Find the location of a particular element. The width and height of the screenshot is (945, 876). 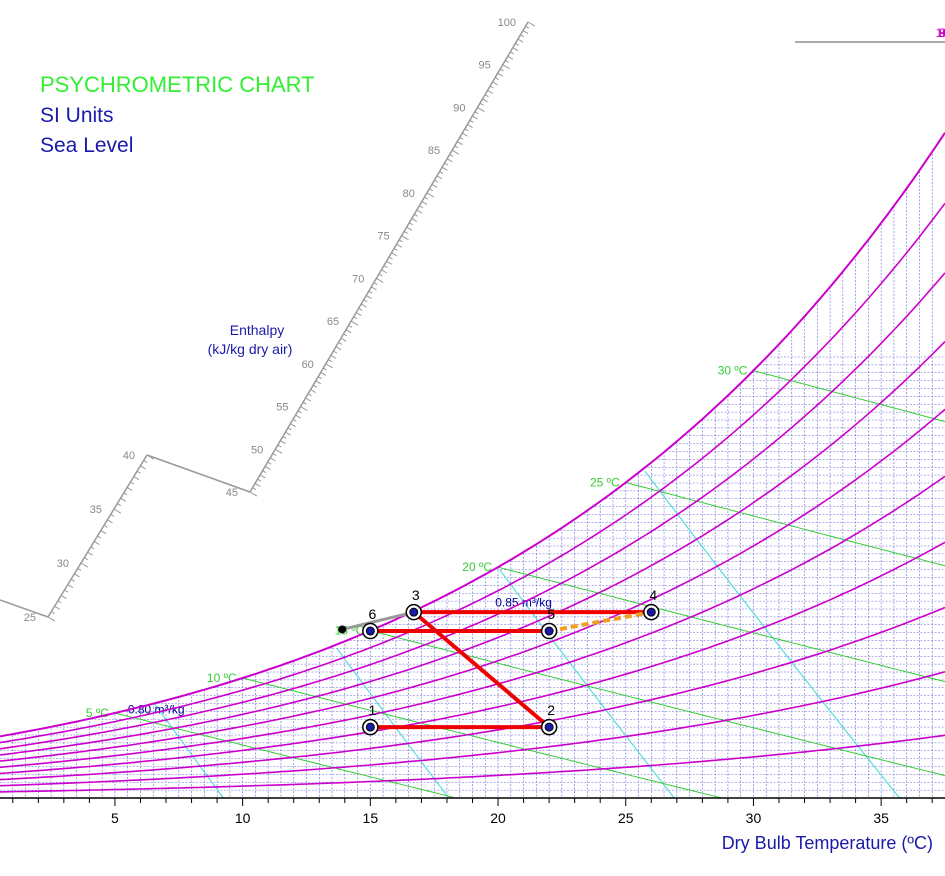

enthalpy-label-45: 45 is located at coordinates (232, 493).